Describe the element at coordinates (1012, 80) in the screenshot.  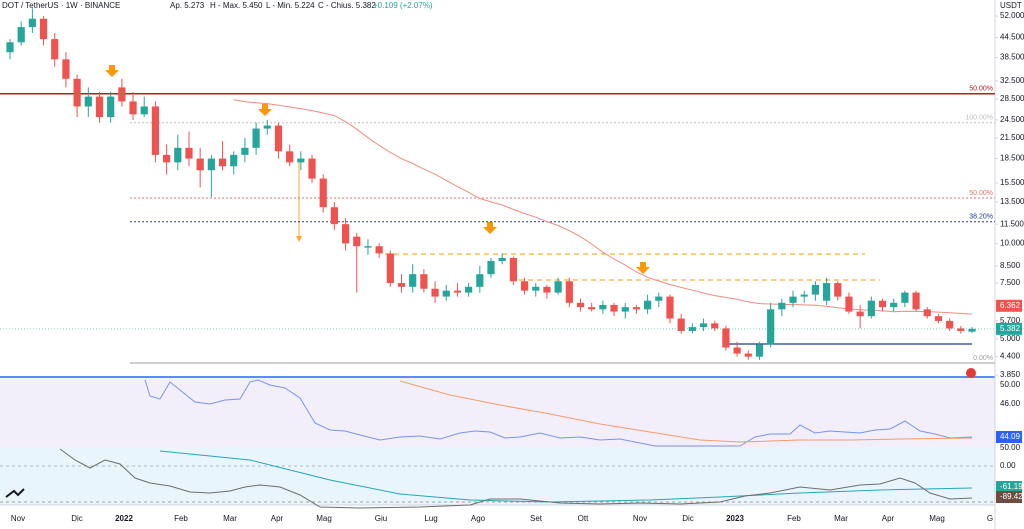
I see `price-tick-label: 32.500` at that location.